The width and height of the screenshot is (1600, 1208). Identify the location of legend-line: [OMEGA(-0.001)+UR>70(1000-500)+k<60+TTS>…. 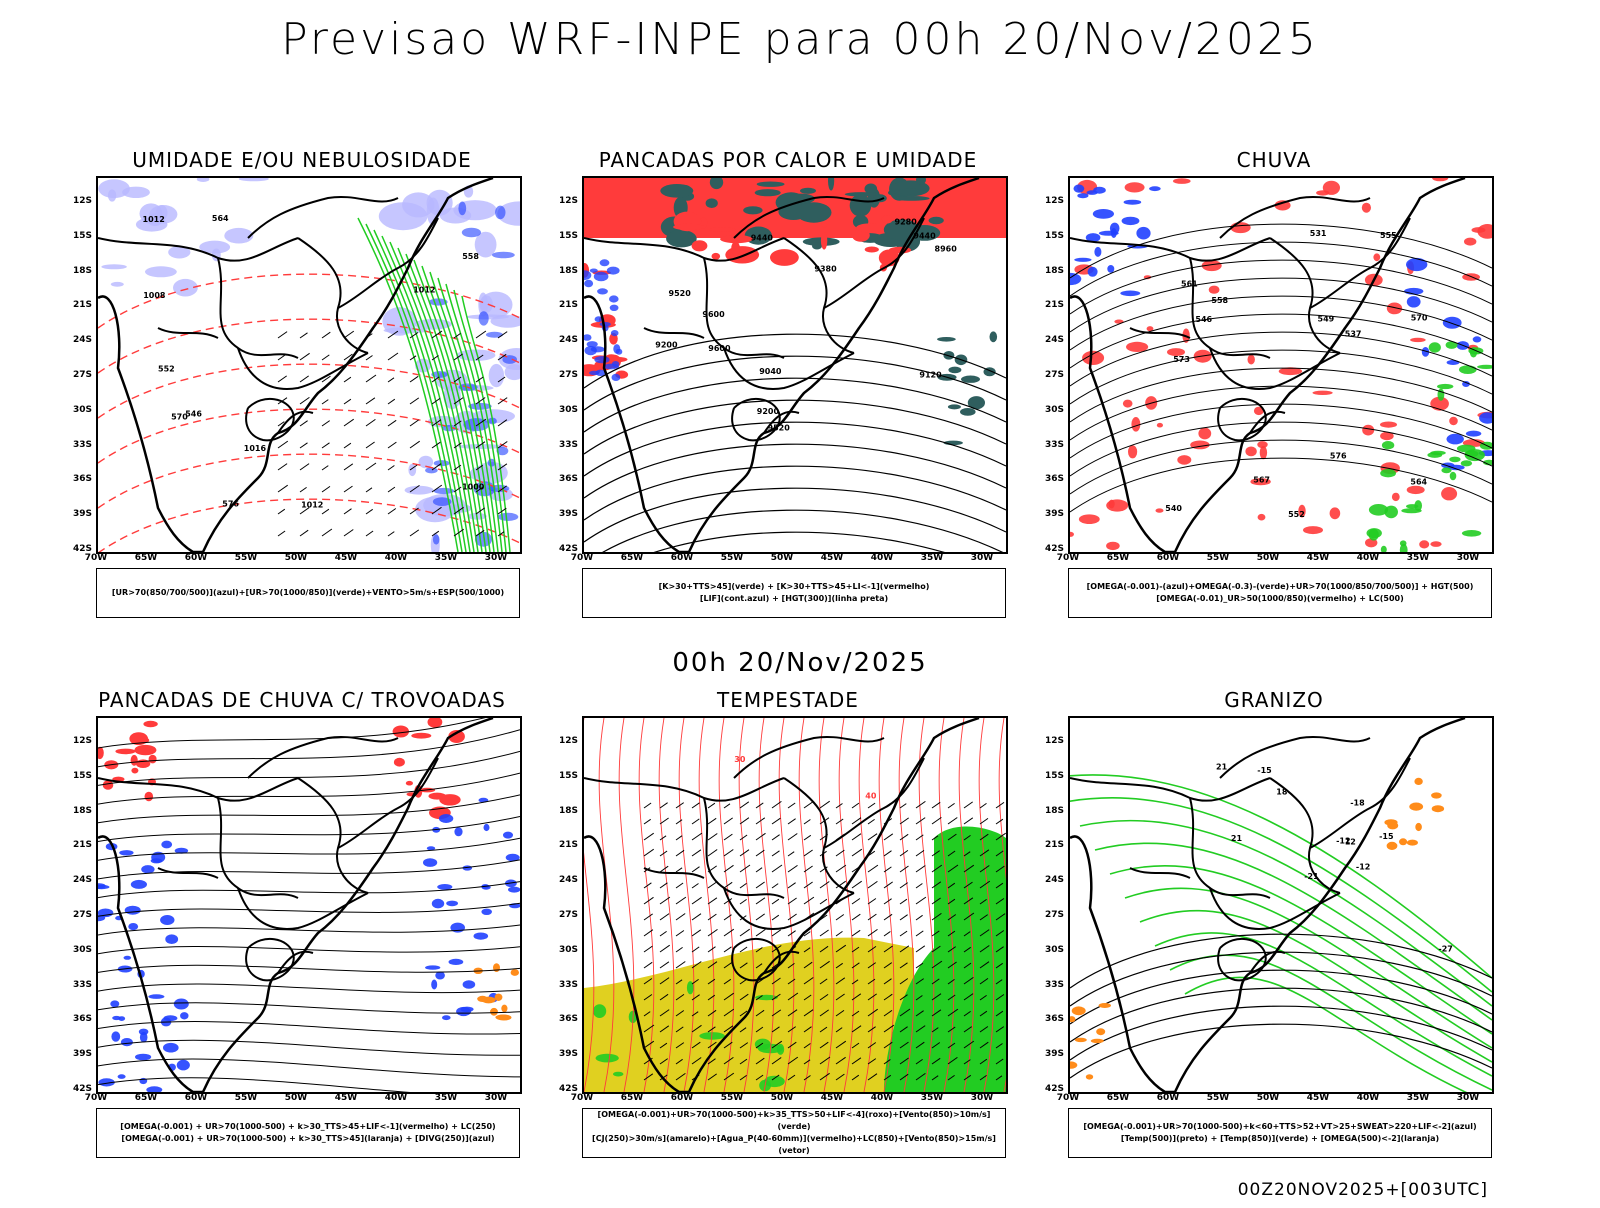
(1280, 1126).